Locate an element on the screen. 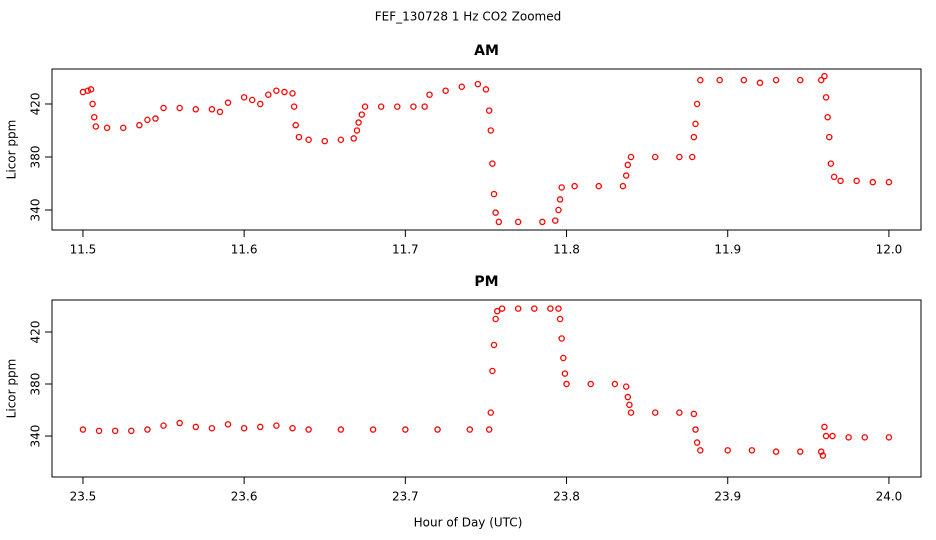 The height and width of the screenshot is (540, 936). panel-title: PM is located at coordinates (486, 282).